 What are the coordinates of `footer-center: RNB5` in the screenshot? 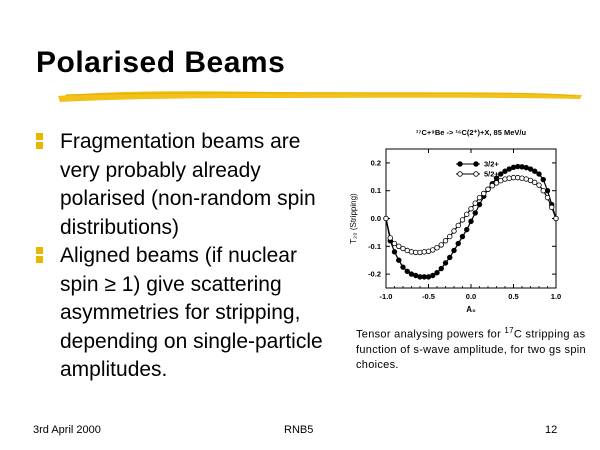 It's located at (299, 430).